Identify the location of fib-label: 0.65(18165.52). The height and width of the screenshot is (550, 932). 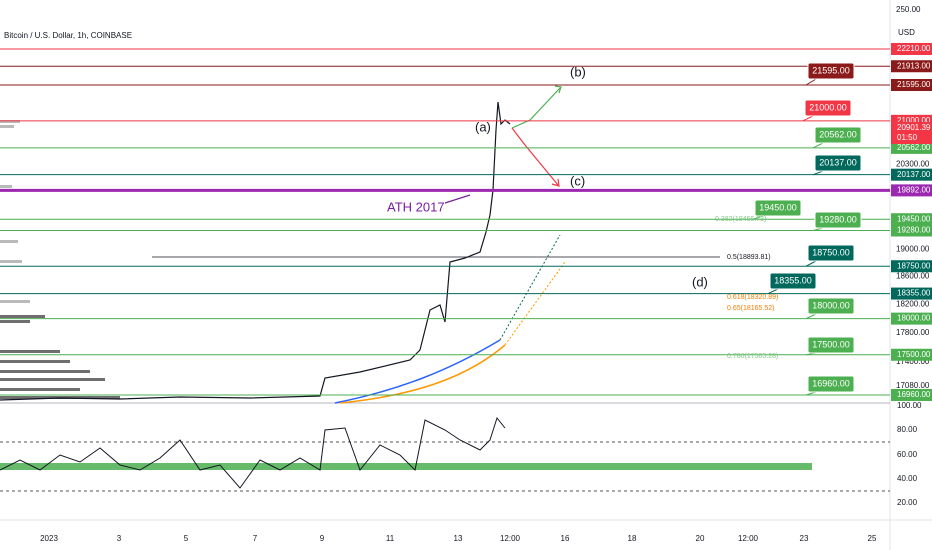
(750, 308).